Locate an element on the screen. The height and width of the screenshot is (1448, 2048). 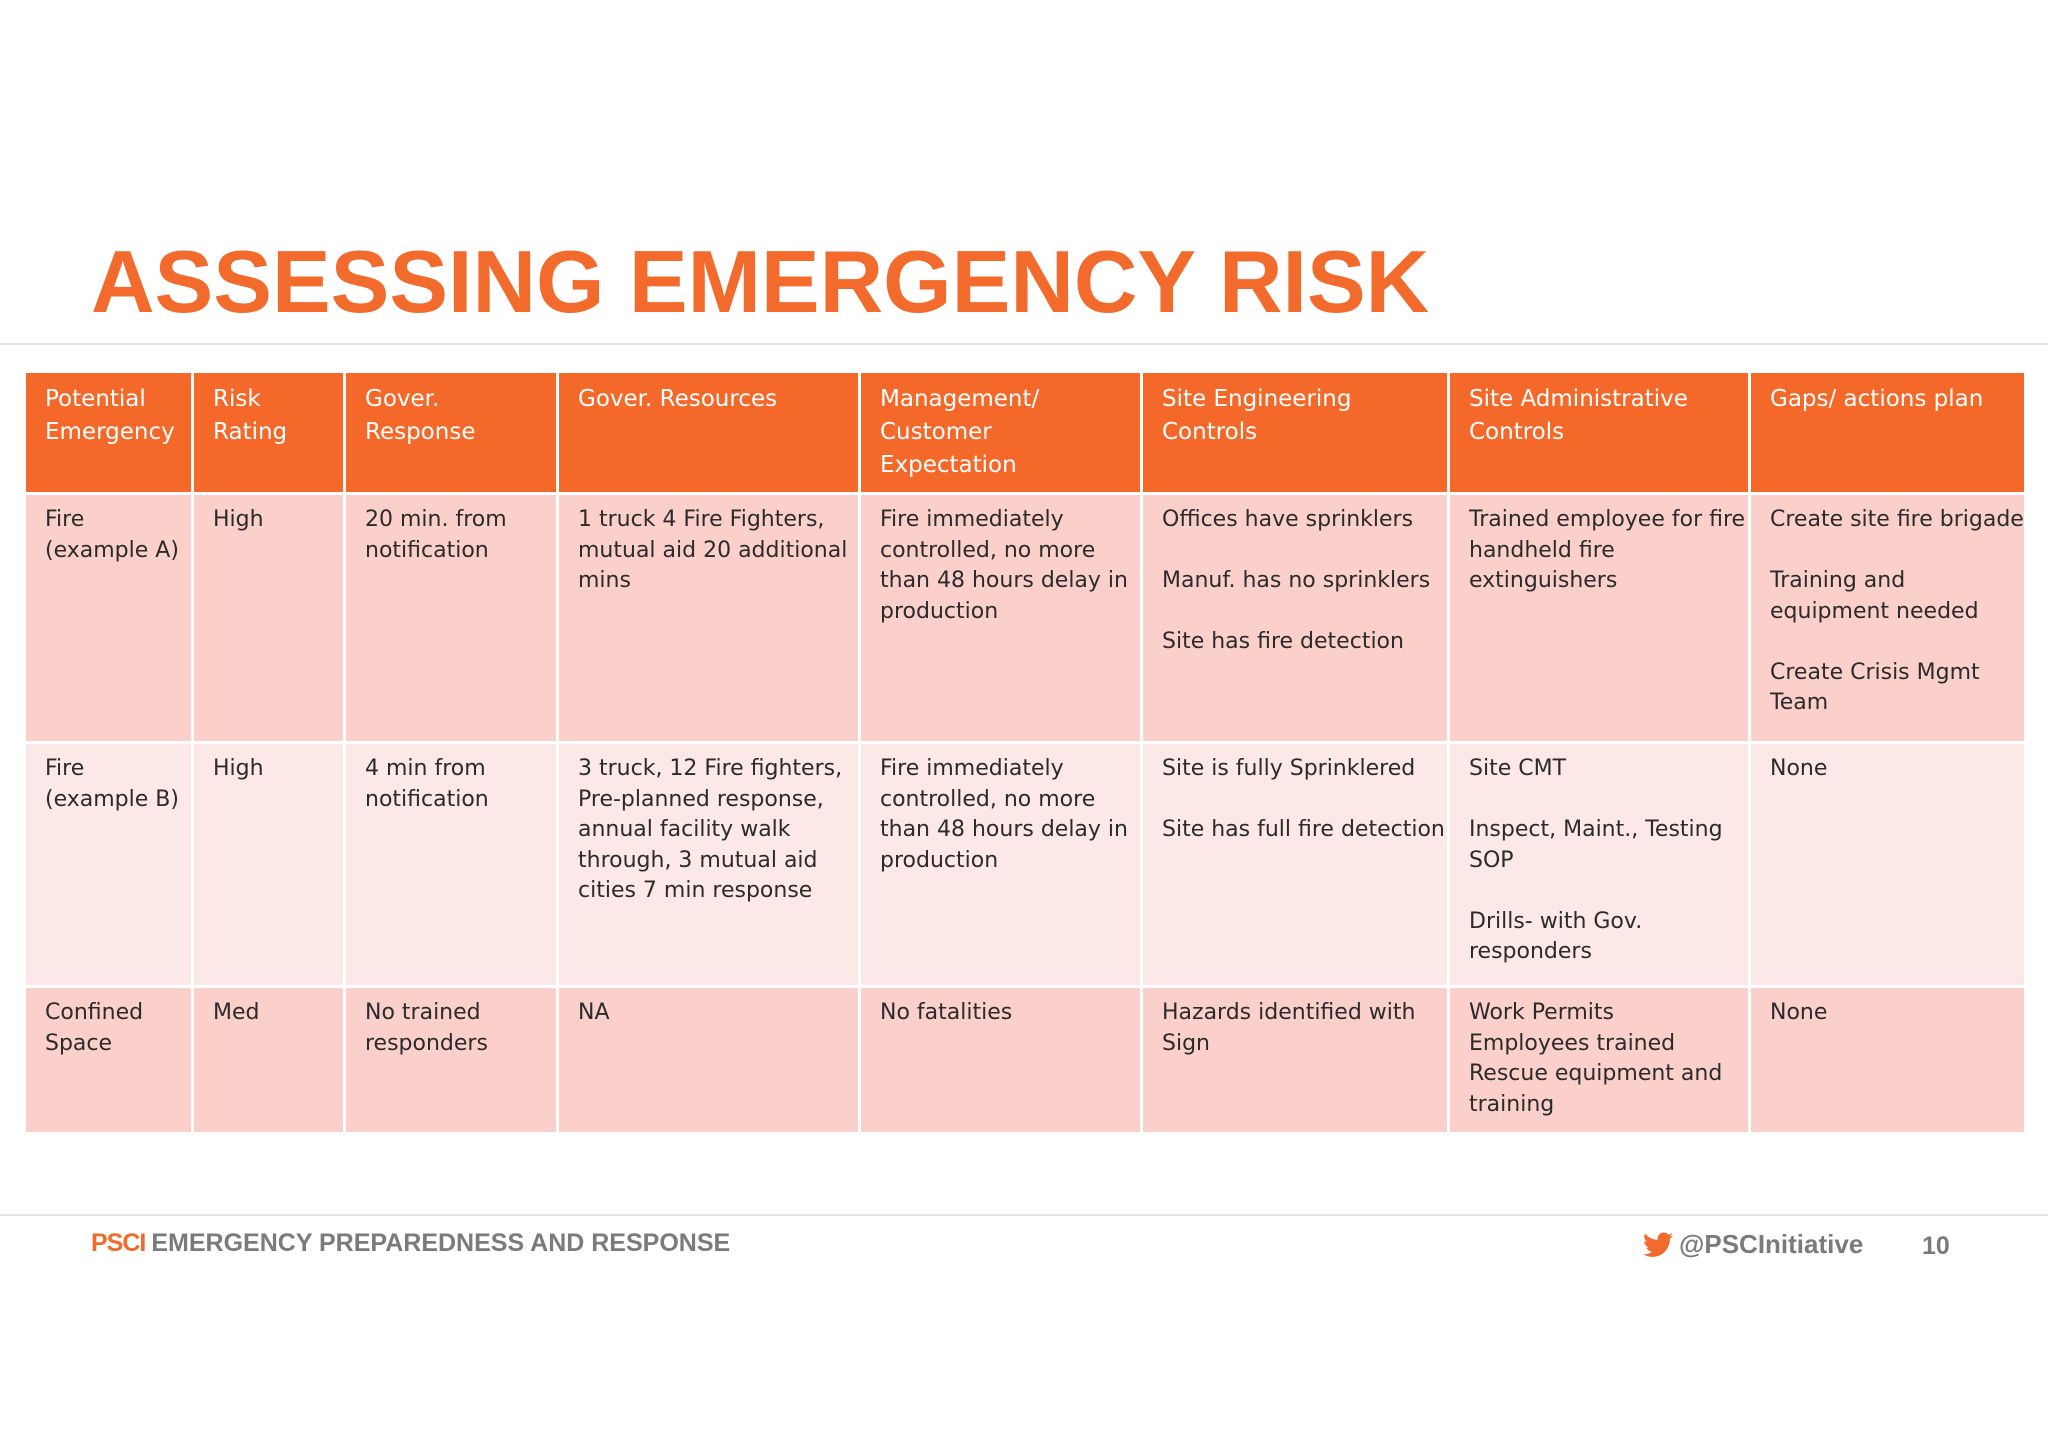
header-line: Potential is located at coordinates (95, 399).